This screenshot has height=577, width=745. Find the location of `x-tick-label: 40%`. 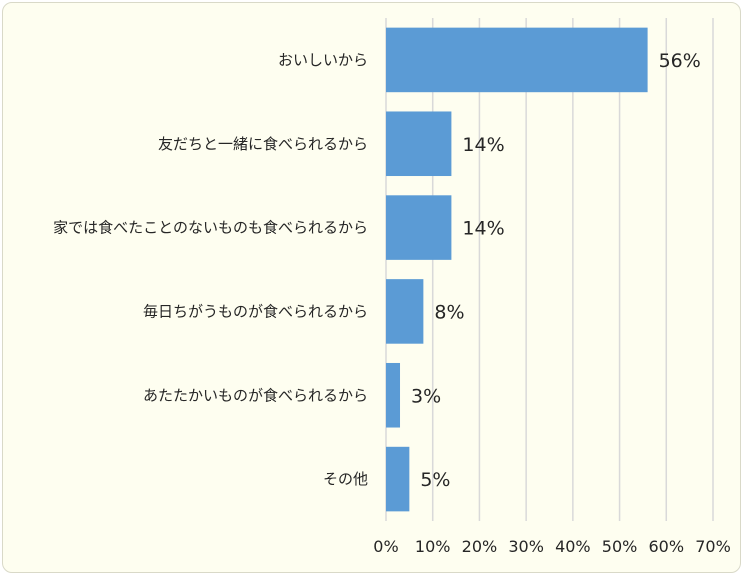

x-tick-label: 40% is located at coordinates (573, 546).